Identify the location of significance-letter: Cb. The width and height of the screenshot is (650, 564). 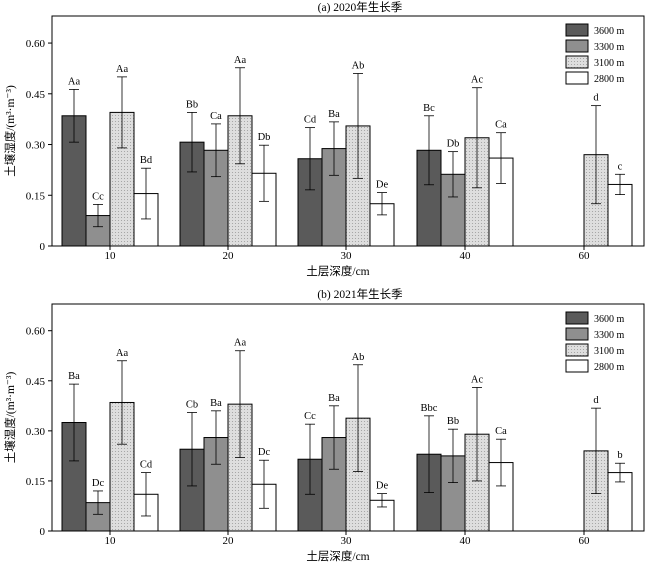
(192, 404).